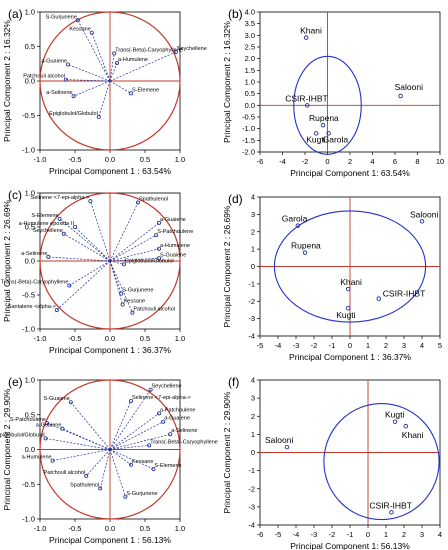 The width and height of the screenshot is (448, 550). I want to click on x-tick-label: -0.5, so click(75, 338).